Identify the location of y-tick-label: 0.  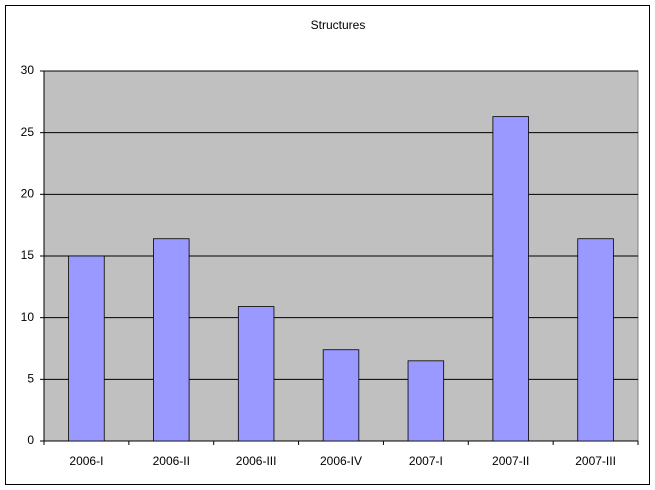
(30, 440).